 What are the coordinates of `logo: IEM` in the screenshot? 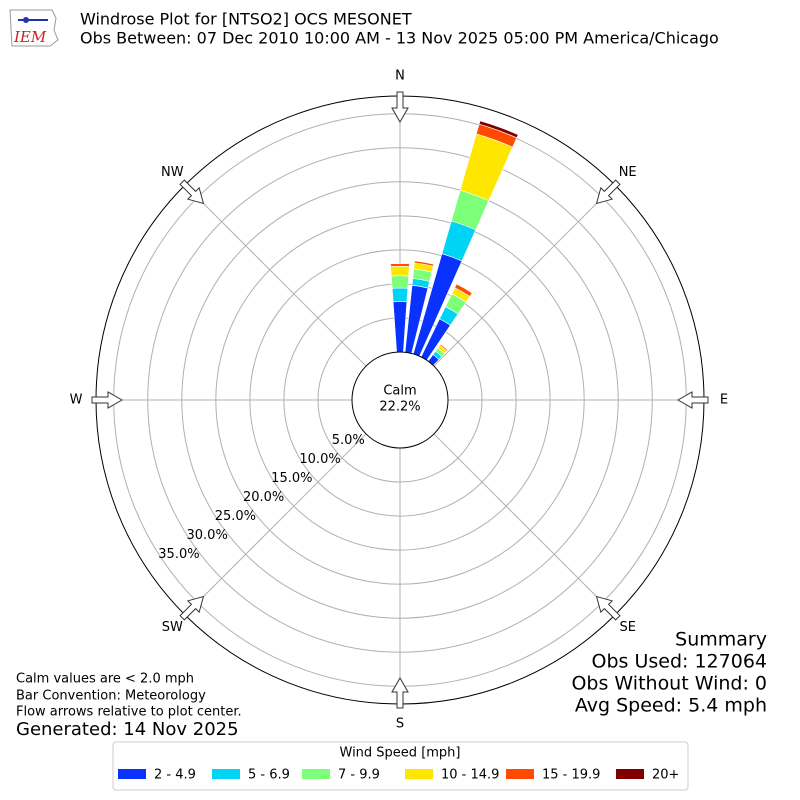 It's located at (34, 28).